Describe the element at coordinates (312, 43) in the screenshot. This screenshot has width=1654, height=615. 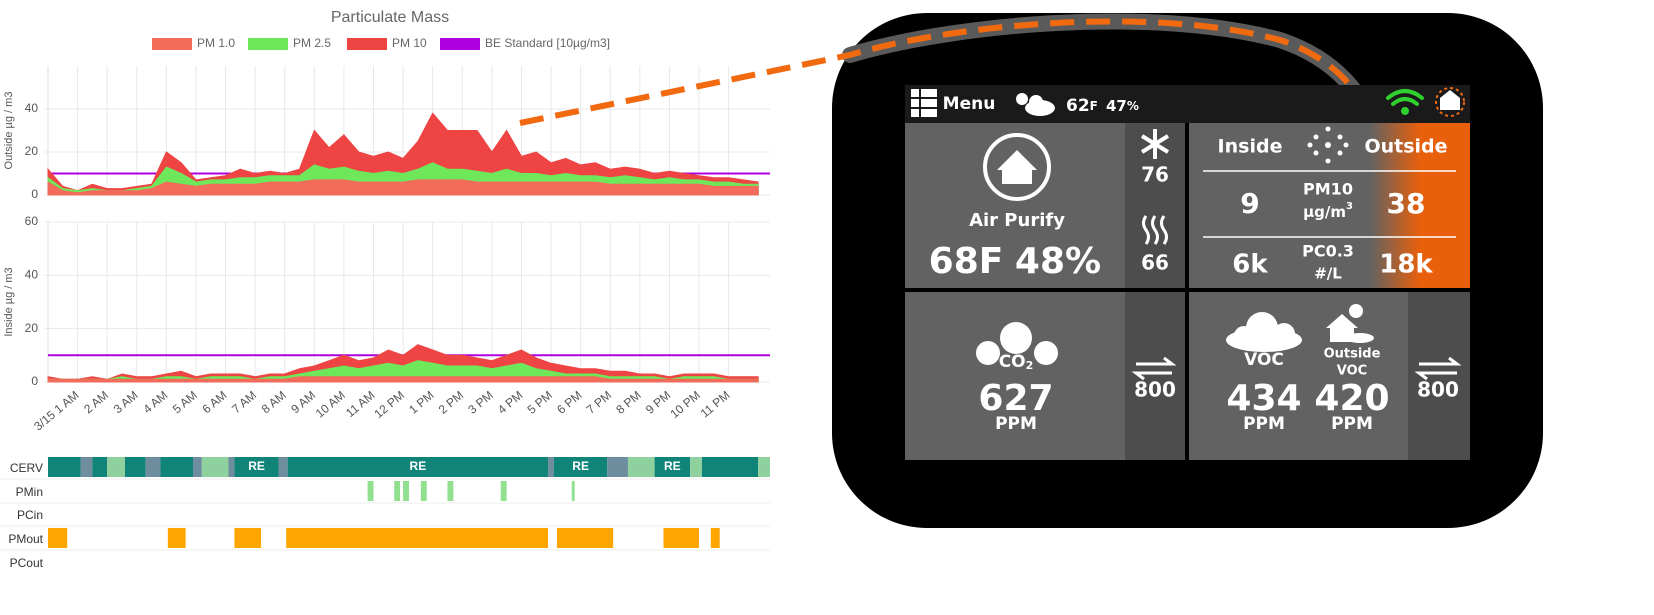
I see `legend-label: PM 2.5` at that location.